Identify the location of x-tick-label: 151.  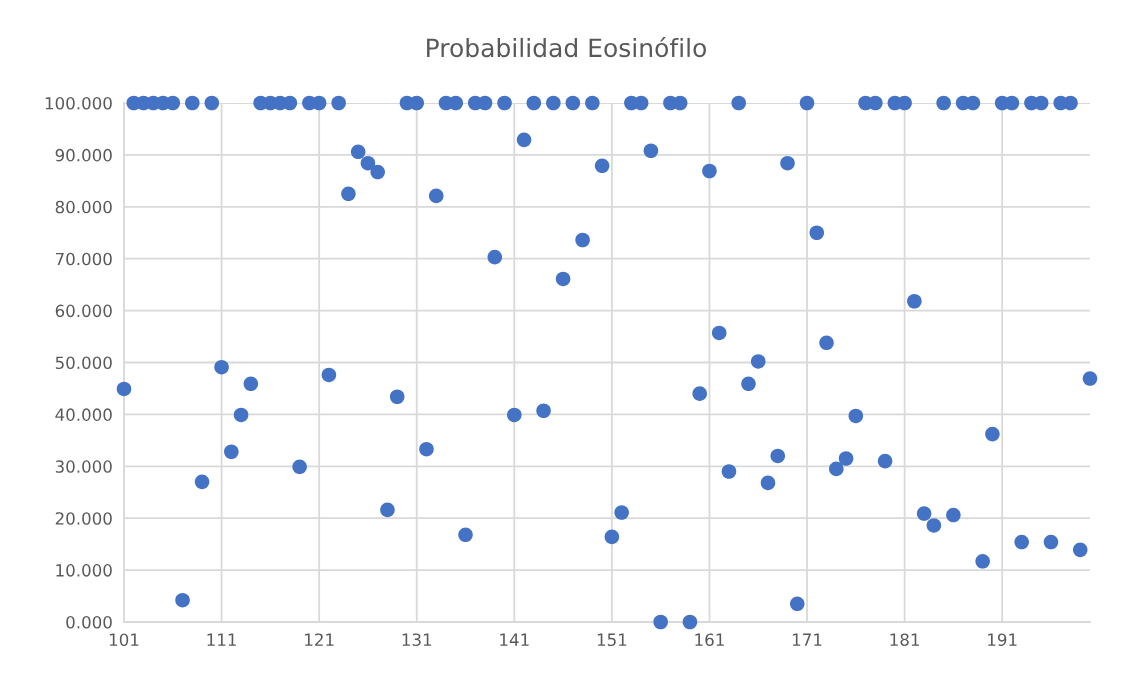
(612, 640).